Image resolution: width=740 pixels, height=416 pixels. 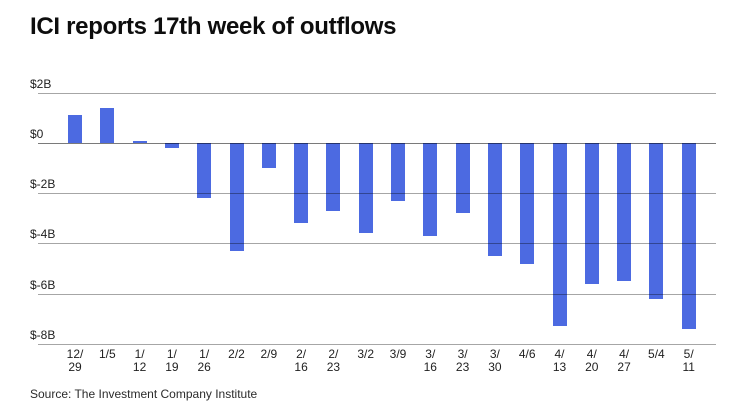 I want to click on x-axis-tick-label: 2/9, so click(x=269, y=354).